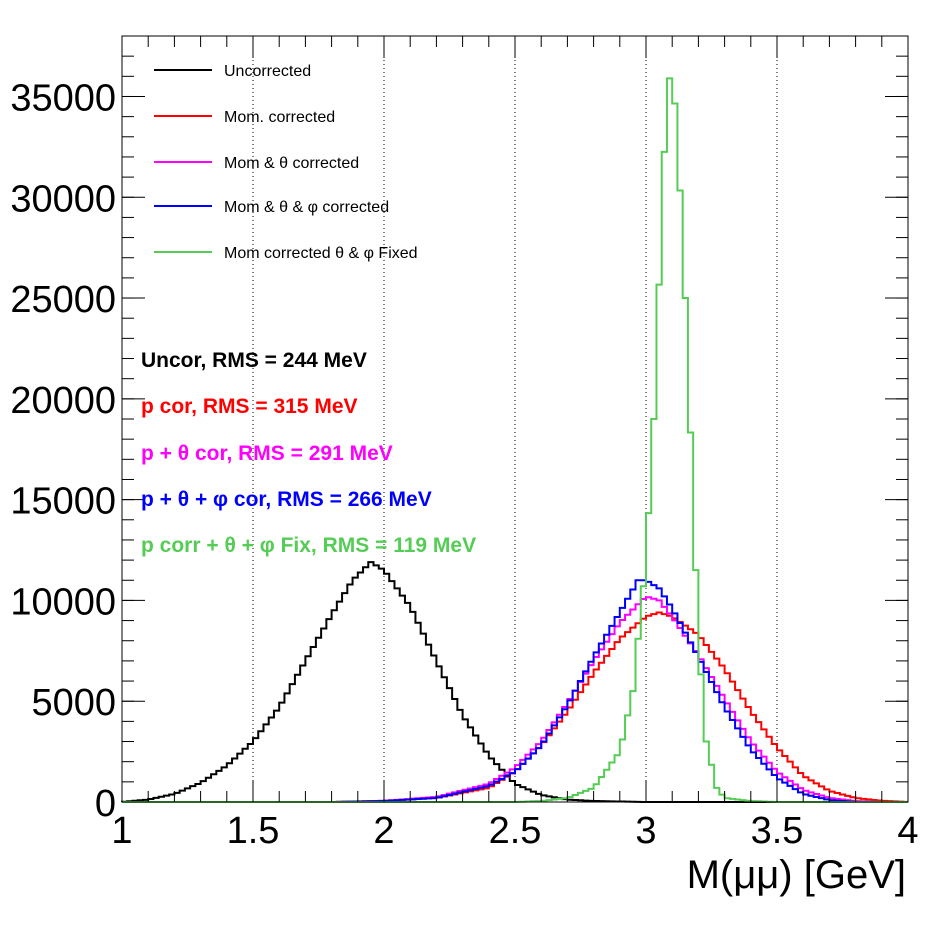  I want to click on y-tick-label-5: 25000, so click(63, 300).